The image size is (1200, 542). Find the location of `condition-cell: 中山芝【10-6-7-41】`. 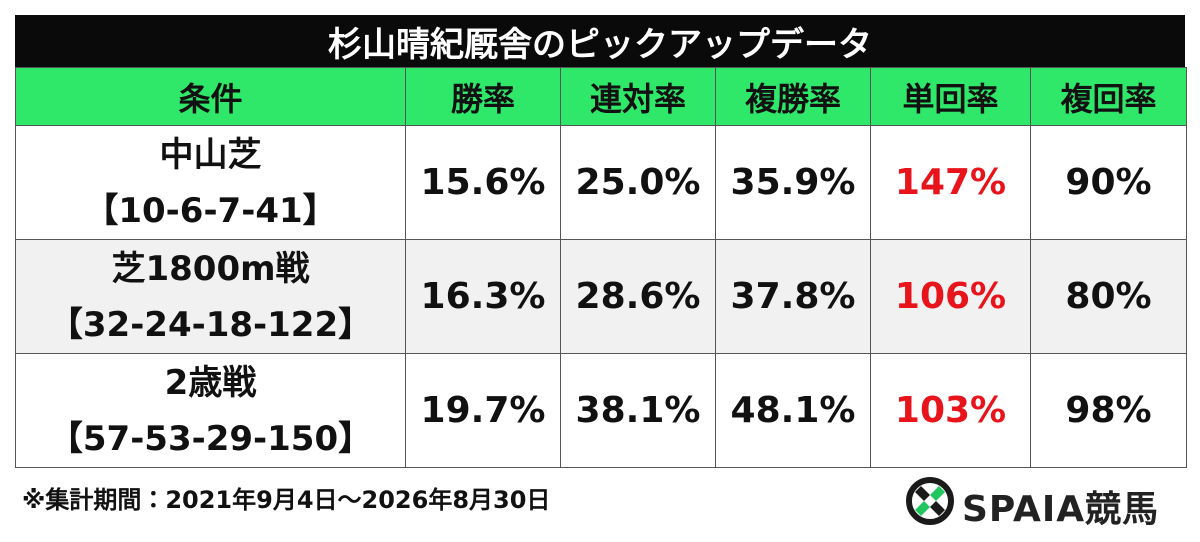

condition-cell: 中山芝【10-6-7-41】 is located at coordinates (210, 182).